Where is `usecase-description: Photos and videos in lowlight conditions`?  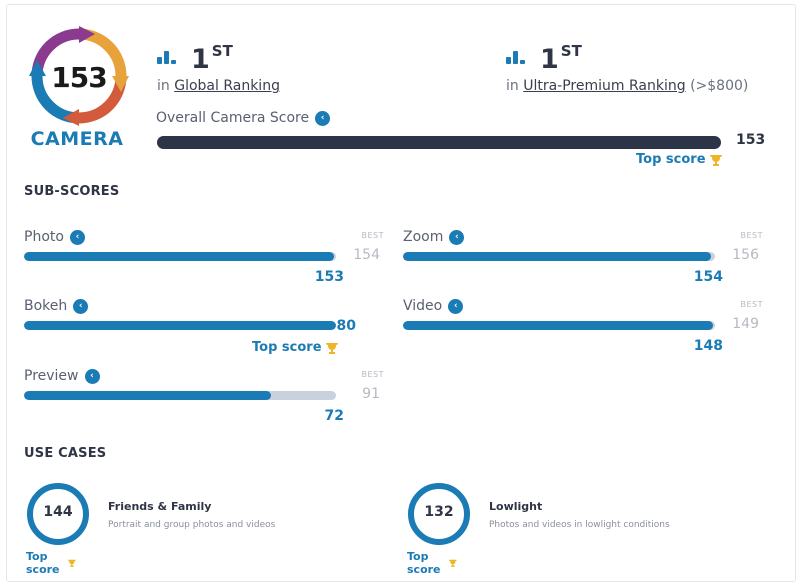 usecase-description: Photos and videos in lowlight conditions is located at coordinates (579, 525).